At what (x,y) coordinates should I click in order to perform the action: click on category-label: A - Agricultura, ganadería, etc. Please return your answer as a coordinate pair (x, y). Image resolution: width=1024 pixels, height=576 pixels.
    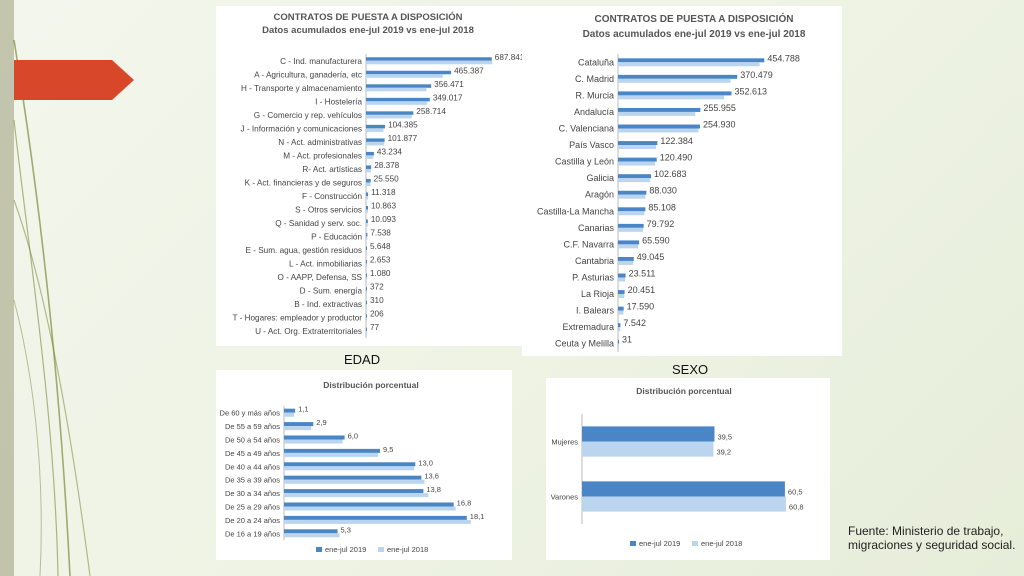
    Looking at the image, I should click on (308, 74).